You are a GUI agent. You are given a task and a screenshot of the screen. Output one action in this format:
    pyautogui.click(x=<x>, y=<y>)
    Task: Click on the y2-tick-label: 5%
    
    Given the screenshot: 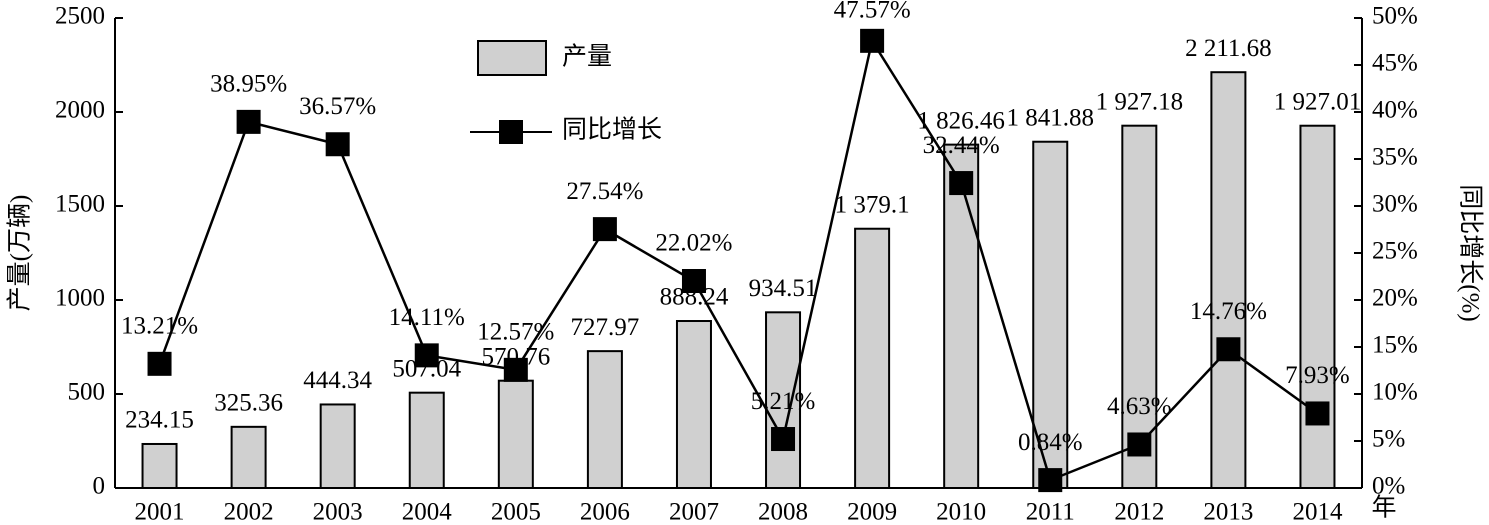 What is the action you would take?
    pyautogui.click(x=1388, y=439)
    